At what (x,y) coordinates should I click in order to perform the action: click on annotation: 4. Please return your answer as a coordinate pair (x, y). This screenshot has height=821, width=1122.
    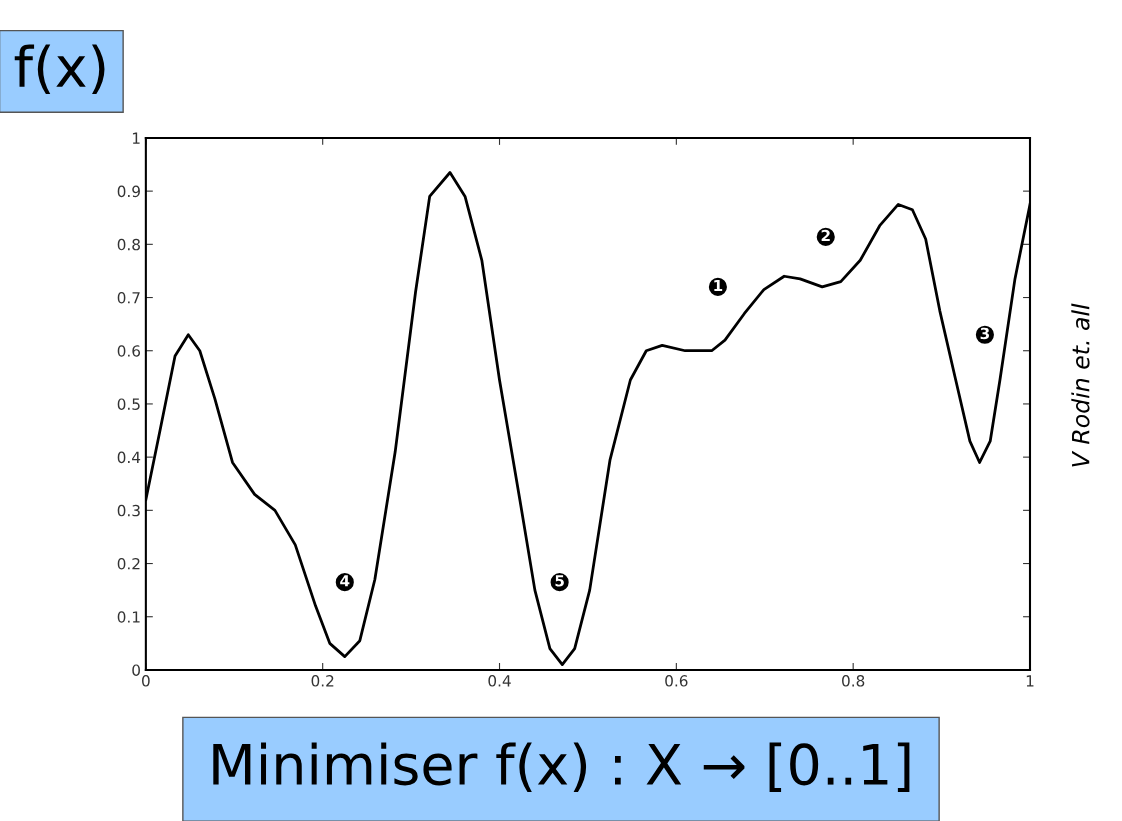
    Looking at the image, I should click on (345, 581).